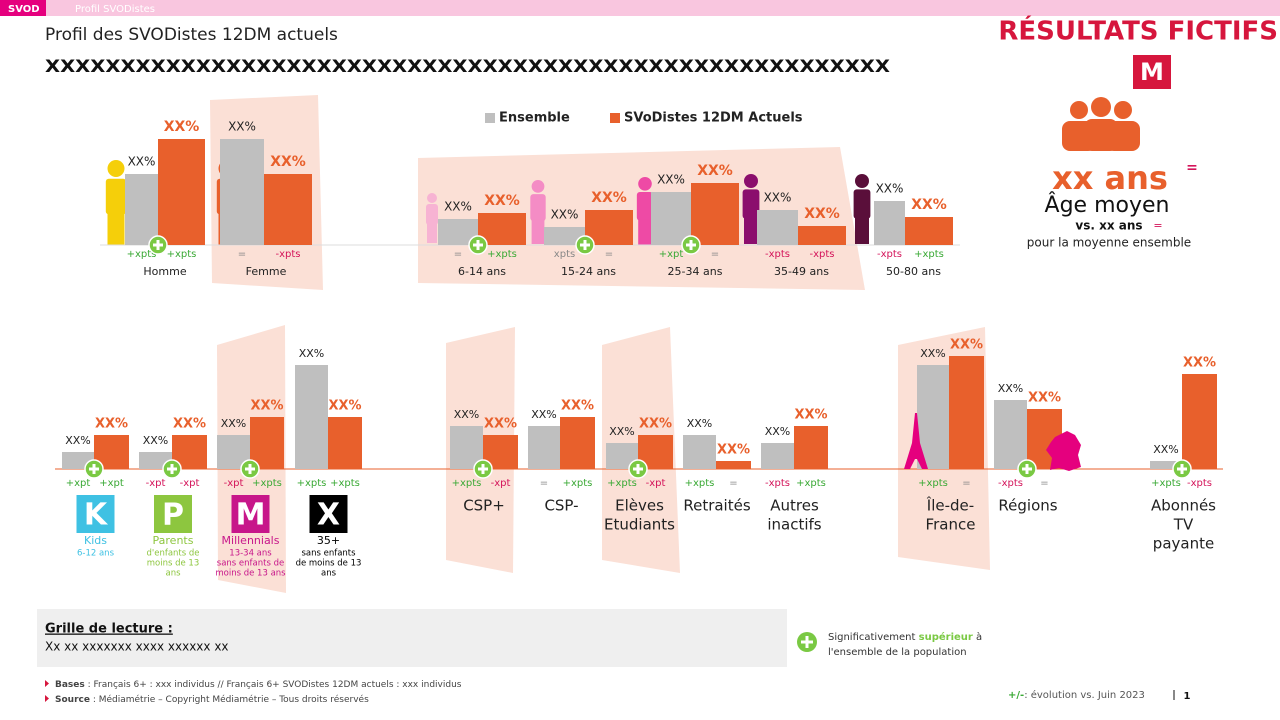 This screenshot has height=720, width=1280. Describe the element at coordinates (695, 271) in the screenshot. I see `category-label: 25-34 ans` at that location.